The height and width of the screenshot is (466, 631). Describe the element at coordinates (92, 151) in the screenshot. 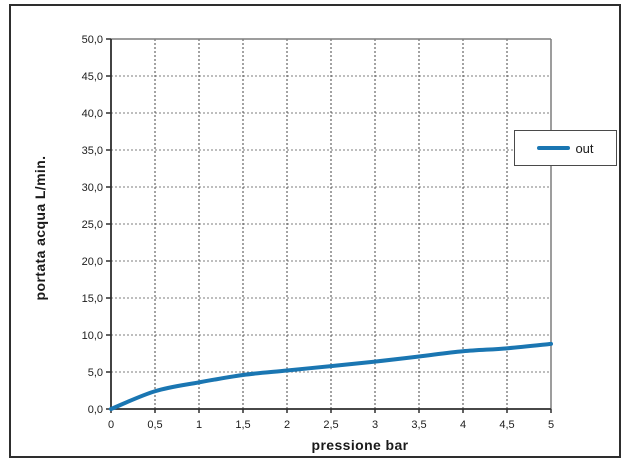

I see `y-tick-label: 35,0` at that location.